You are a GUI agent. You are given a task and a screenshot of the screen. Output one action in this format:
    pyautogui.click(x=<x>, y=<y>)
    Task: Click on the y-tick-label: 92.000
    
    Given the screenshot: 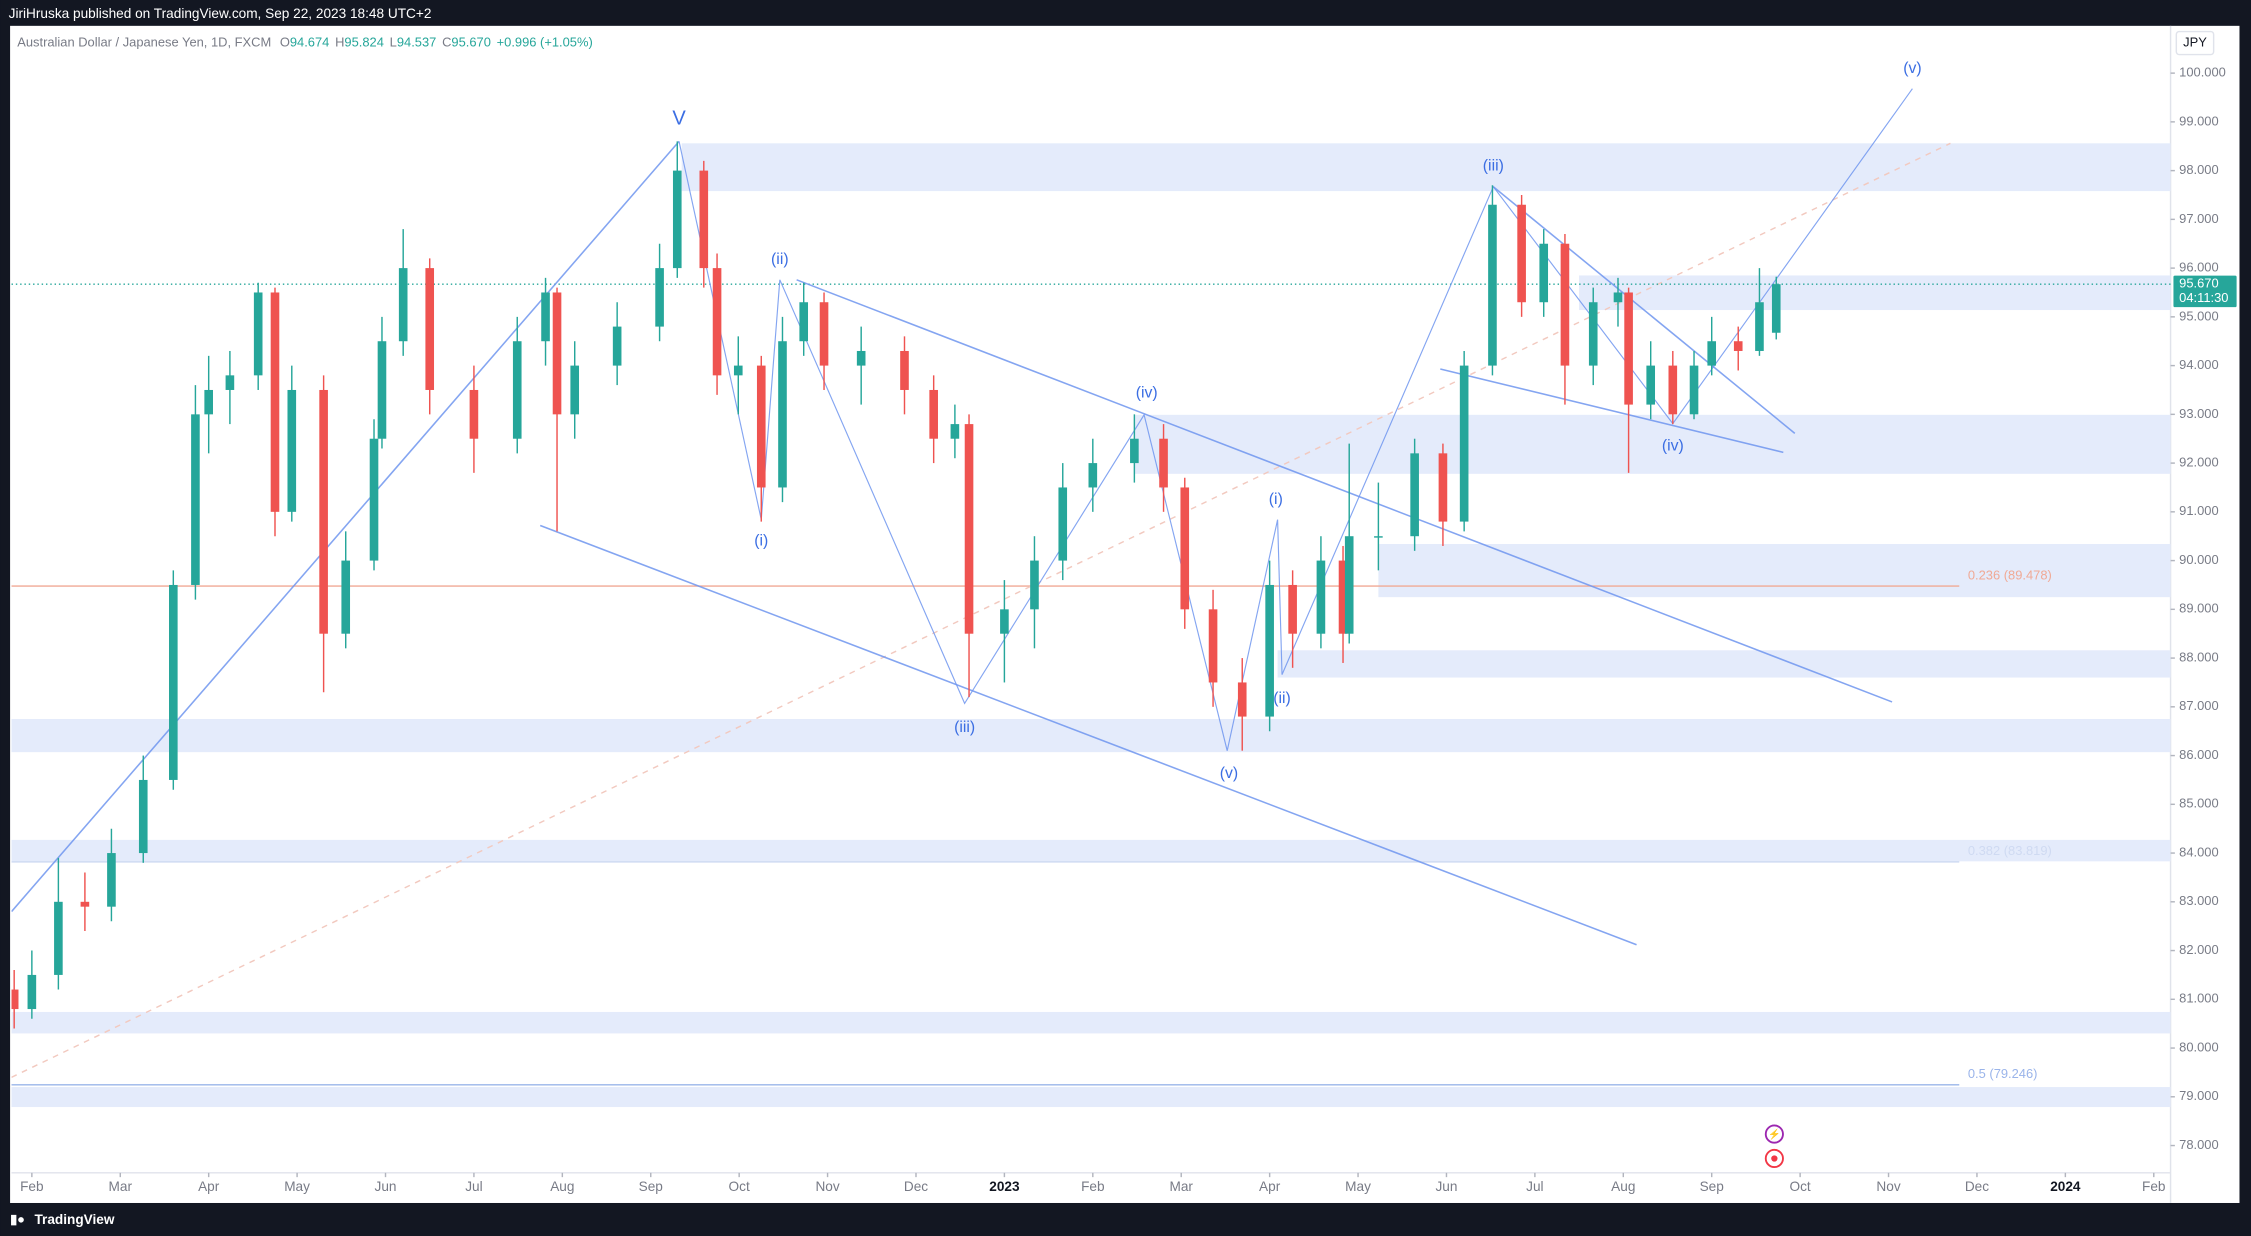 What is the action you would take?
    pyautogui.click(x=2198, y=461)
    